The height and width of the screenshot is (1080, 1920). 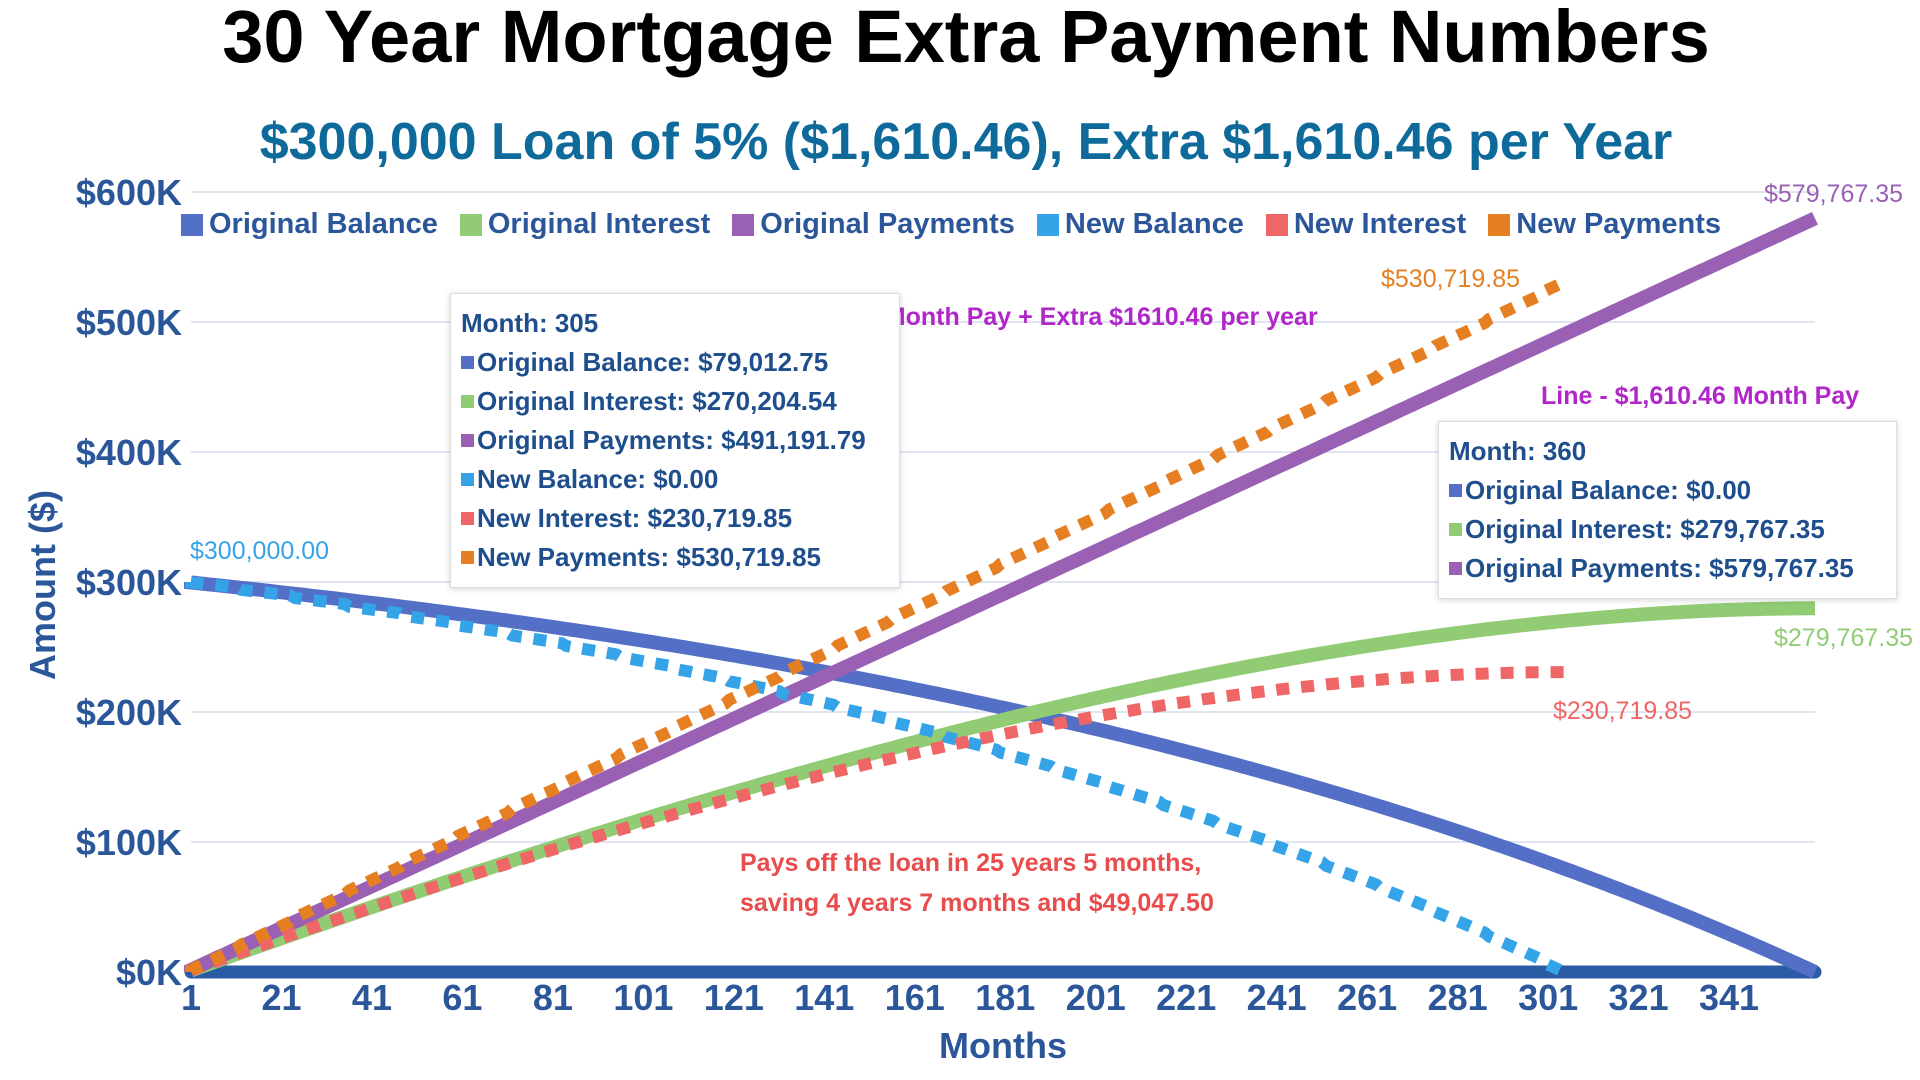 What do you see at coordinates (971, 863) in the screenshot?
I see `savings-note-line1: Pays off the loan in 25 years 5 months,` at bounding box center [971, 863].